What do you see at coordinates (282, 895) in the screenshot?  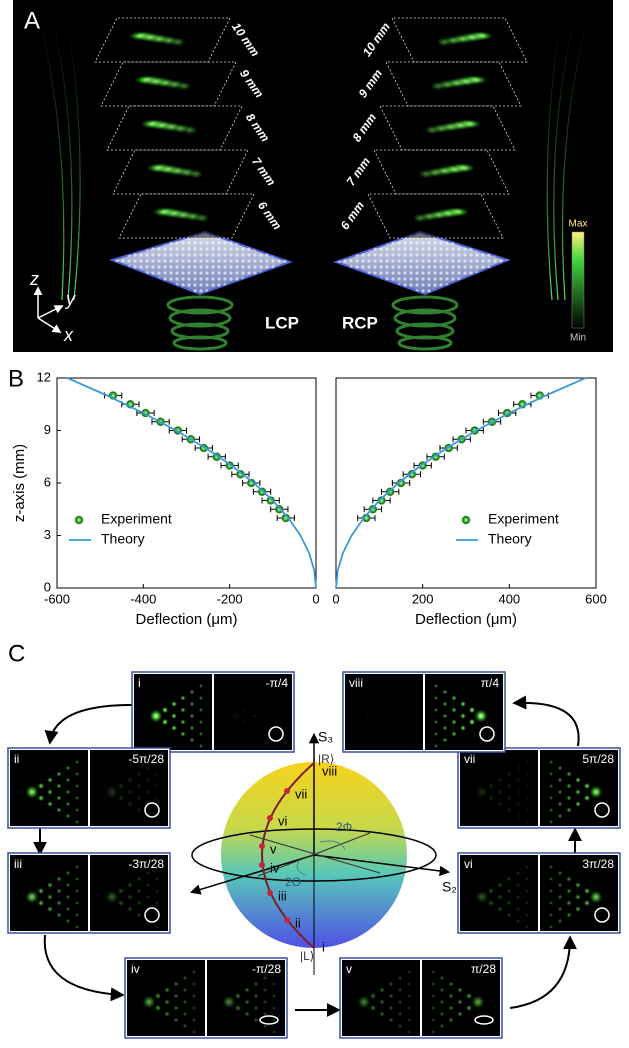 I see `sphere-point-label: iii` at bounding box center [282, 895].